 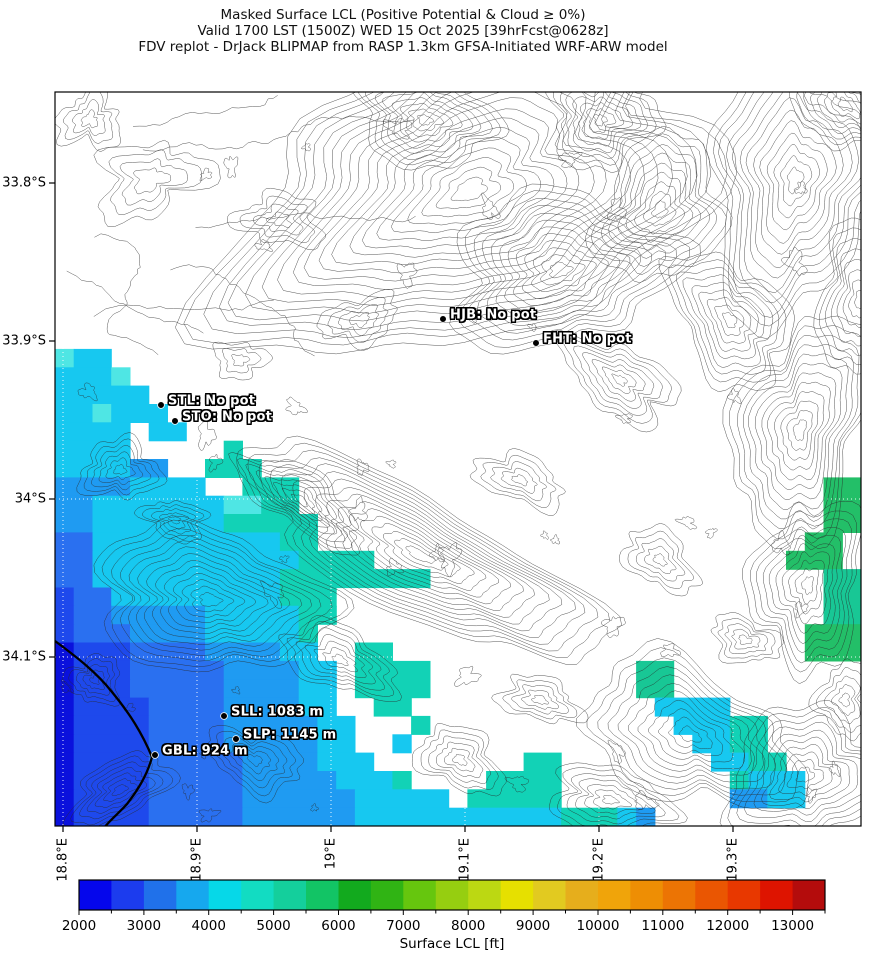 What do you see at coordinates (338, 926) in the screenshot?
I see `colorbar-tick-label: 6000` at bounding box center [338, 926].